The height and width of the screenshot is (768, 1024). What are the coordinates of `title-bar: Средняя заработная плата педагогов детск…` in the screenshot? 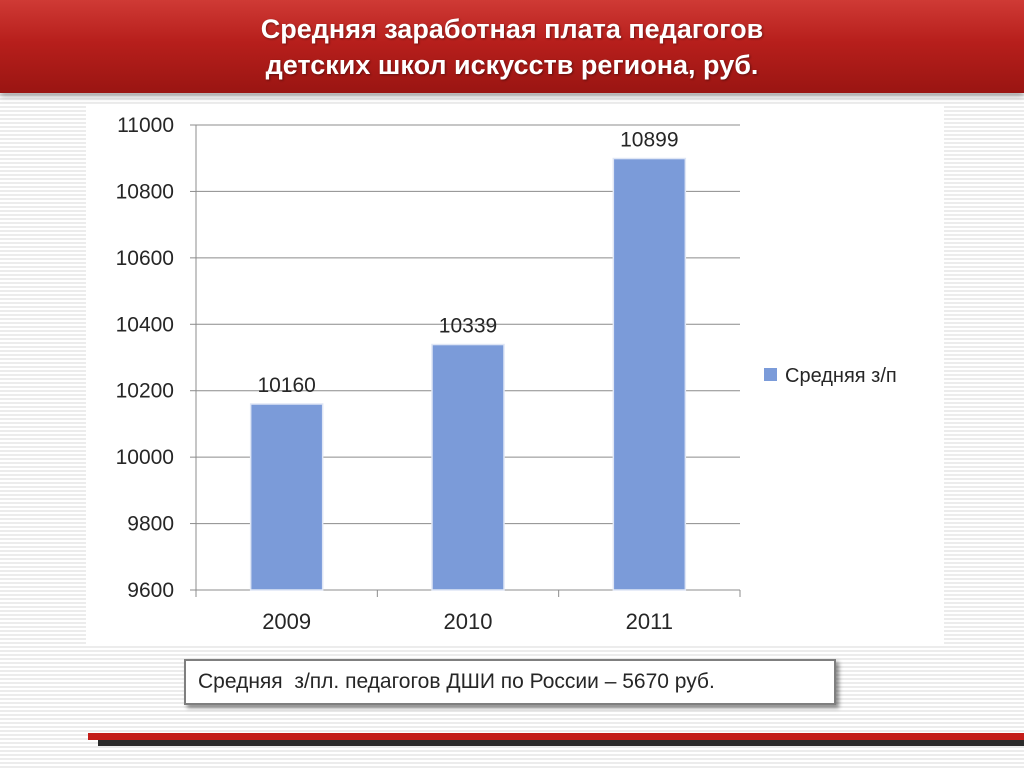 It's located at (512, 46).